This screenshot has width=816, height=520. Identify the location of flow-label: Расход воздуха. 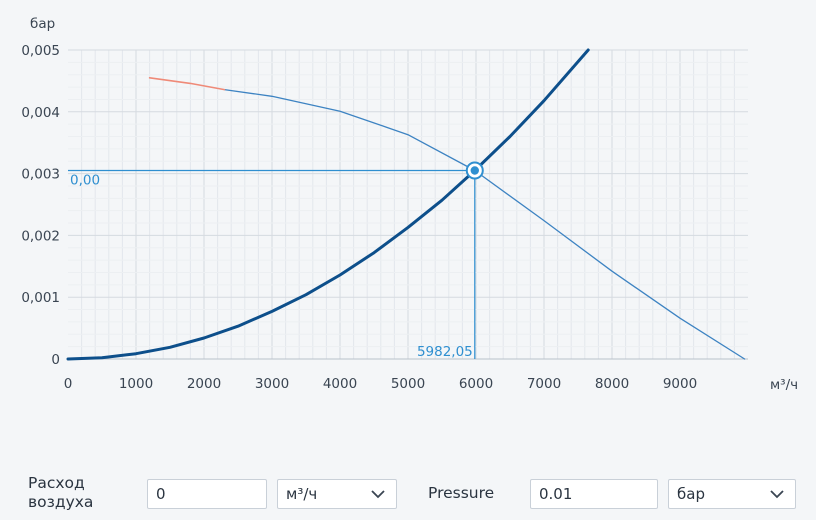
(60, 493).